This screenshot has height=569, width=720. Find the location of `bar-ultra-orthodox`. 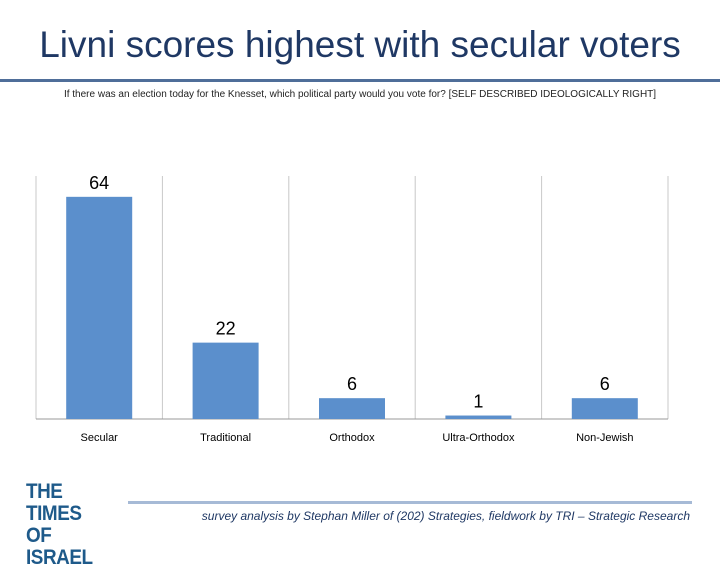

bar-ultra-orthodox is located at coordinates (478, 417).